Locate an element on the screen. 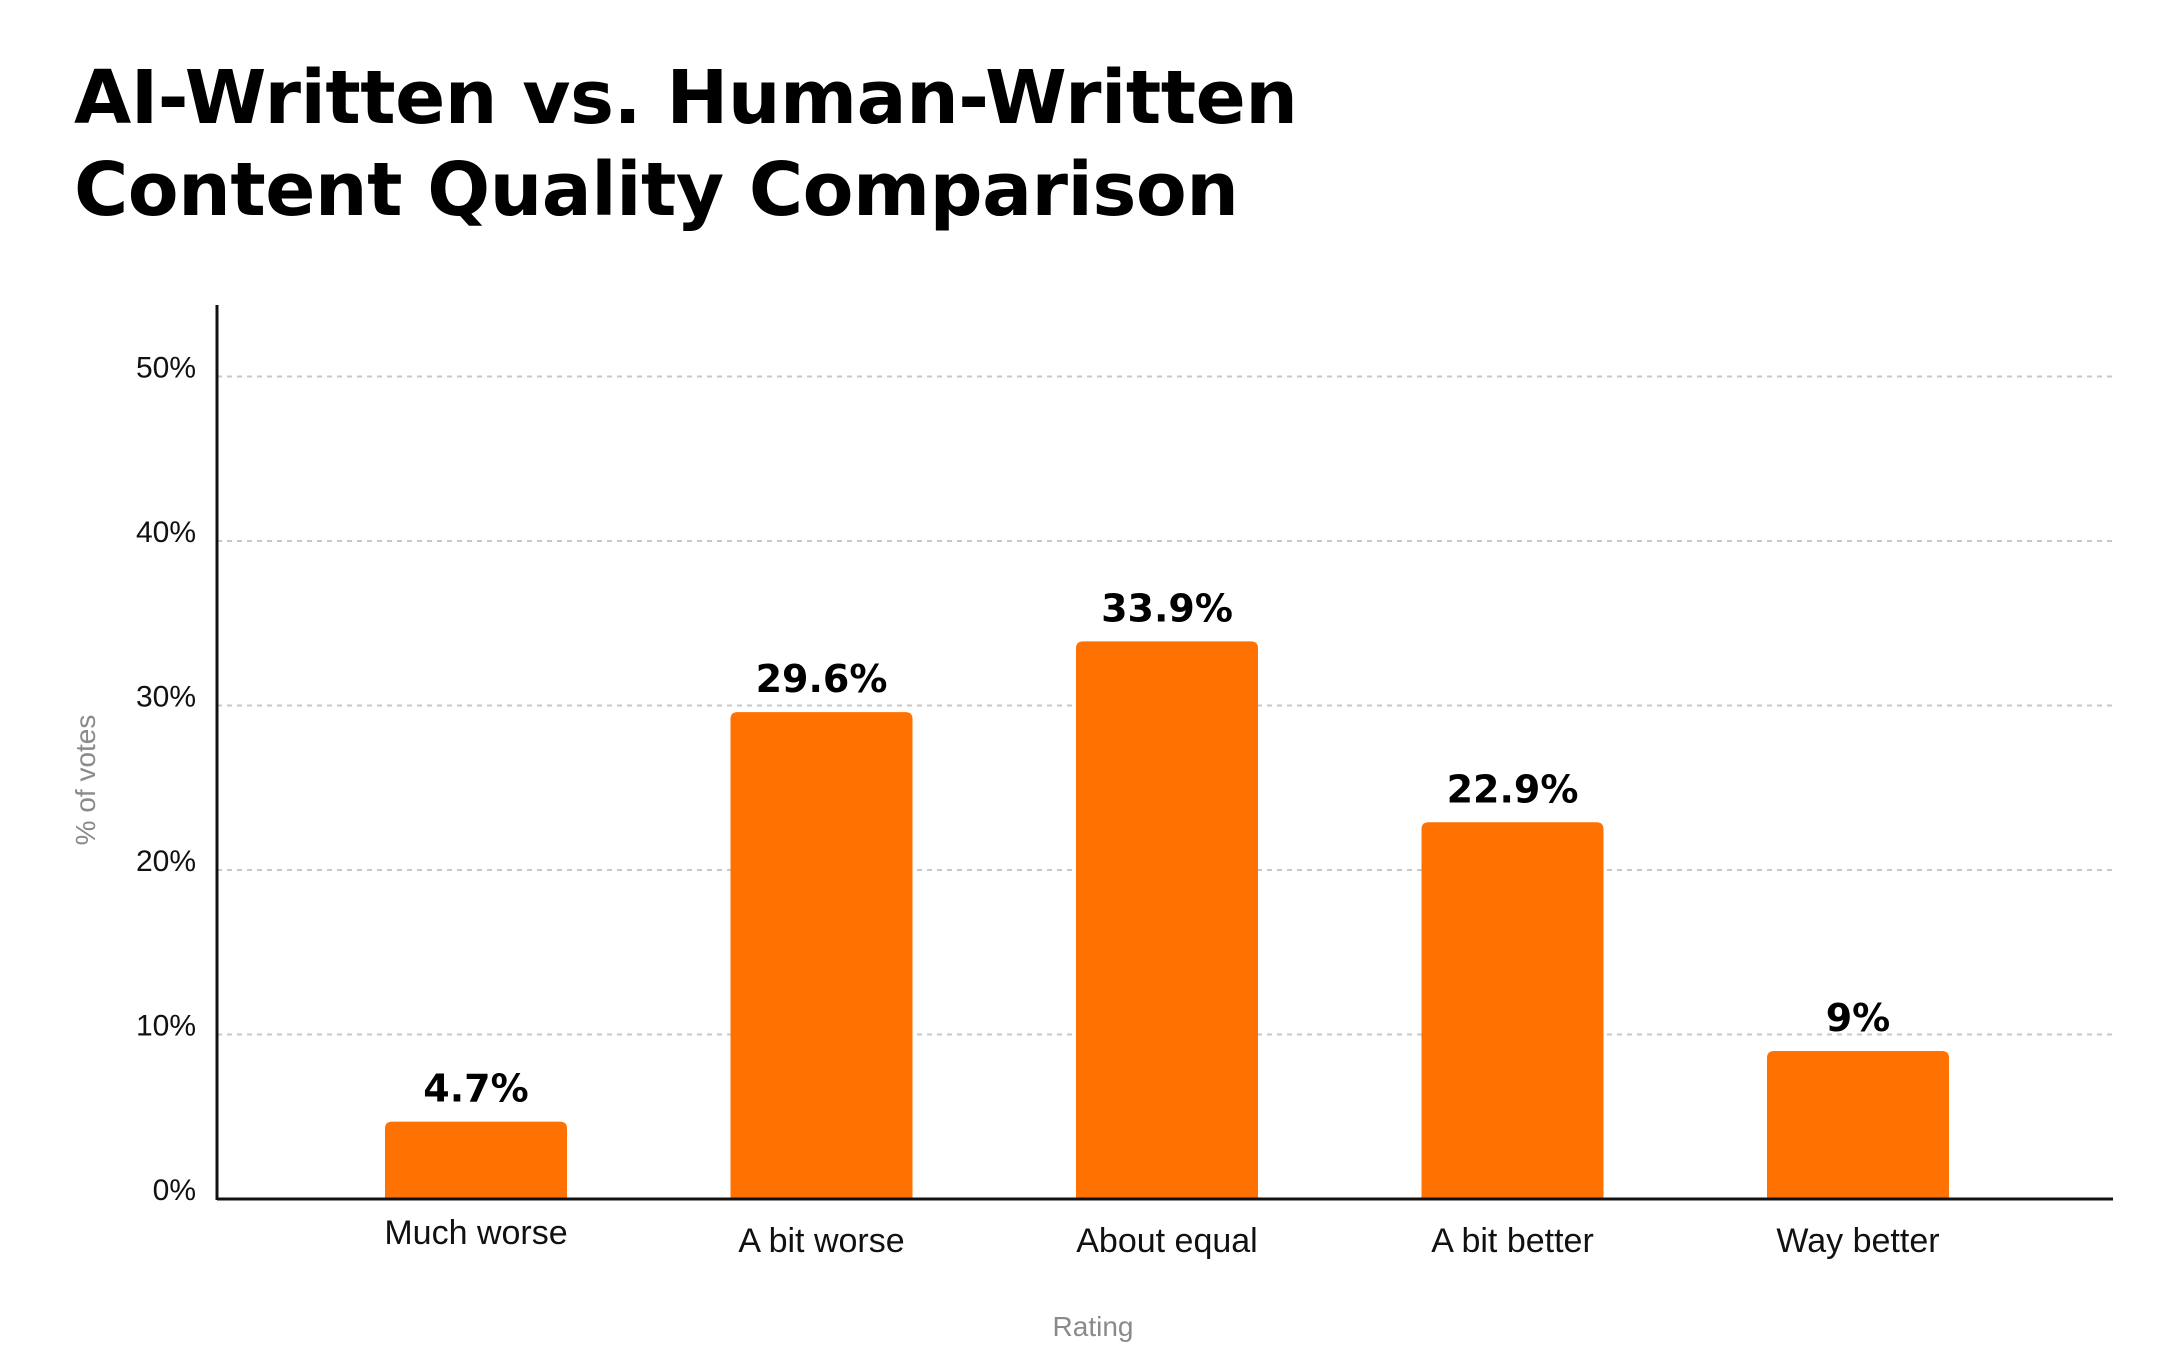 This screenshot has width=2158, height=1371. x-tick-label: A bit better is located at coordinates (1512, 1241).